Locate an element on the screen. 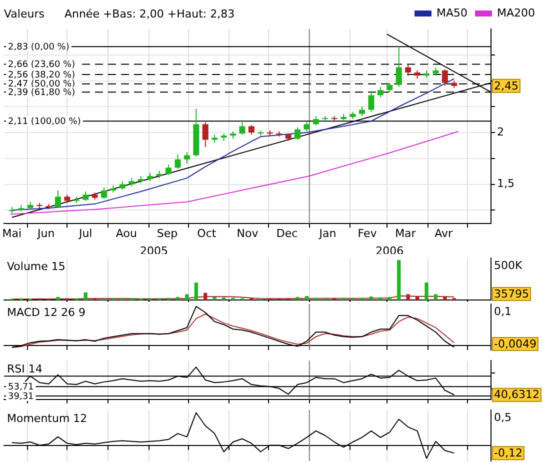 Image resolution: width=543 pixels, height=463 pixels. legend-label: MA50 is located at coordinates (452, 13).